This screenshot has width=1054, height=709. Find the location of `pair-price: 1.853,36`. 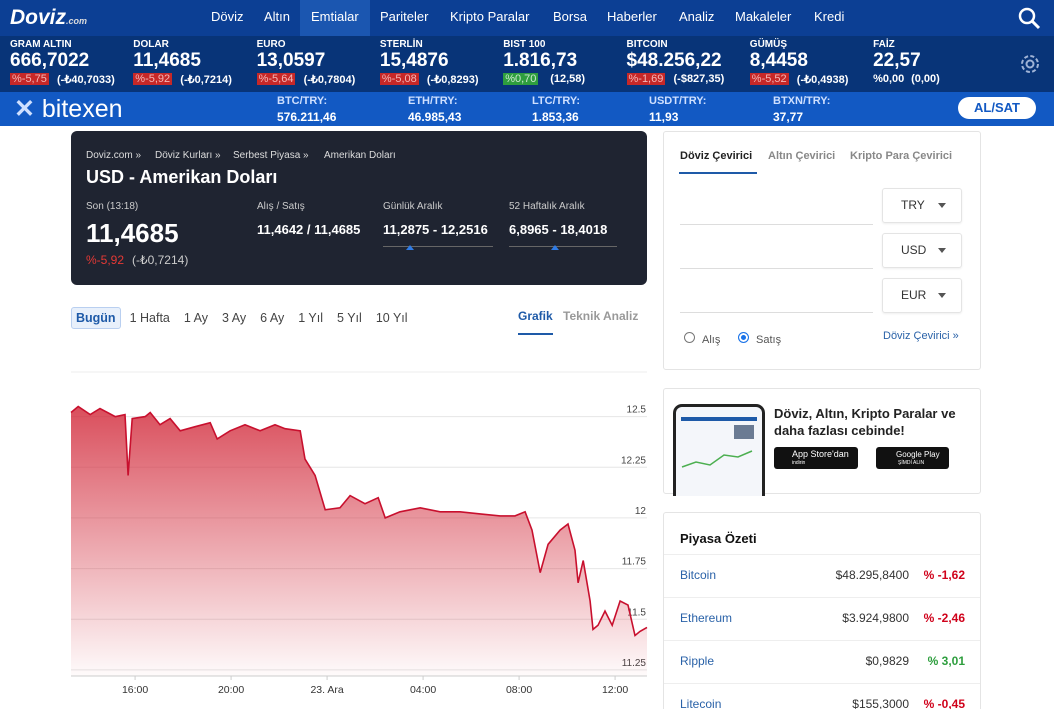

pair-price: 1.853,36 is located at coordinates (555, 117).